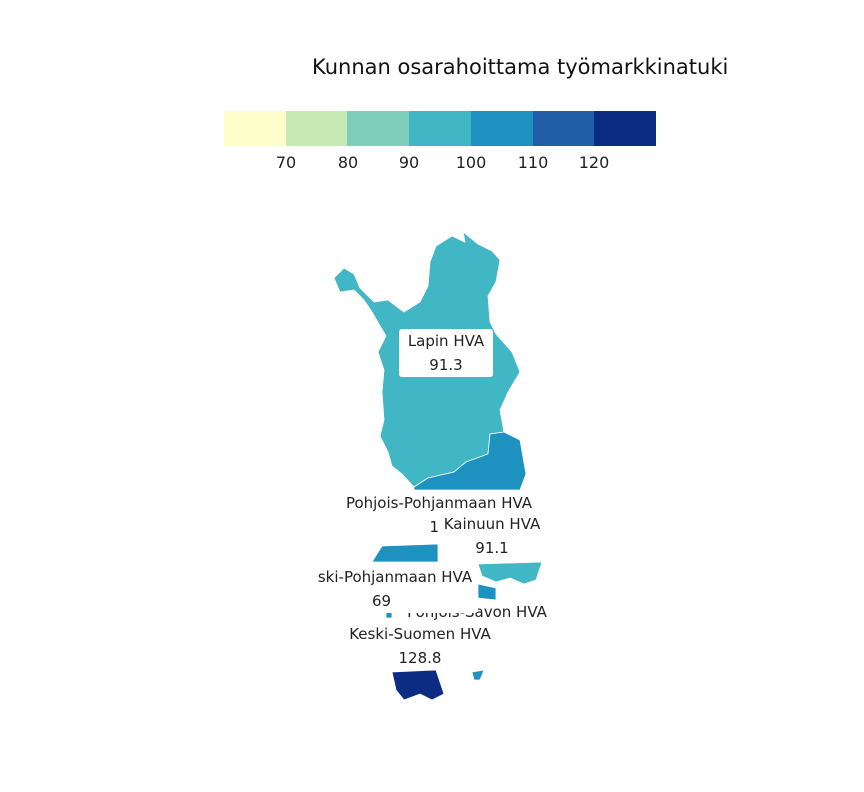  I want to click on region-pohjois-pohjanmaan-hva, so click(470, 461).